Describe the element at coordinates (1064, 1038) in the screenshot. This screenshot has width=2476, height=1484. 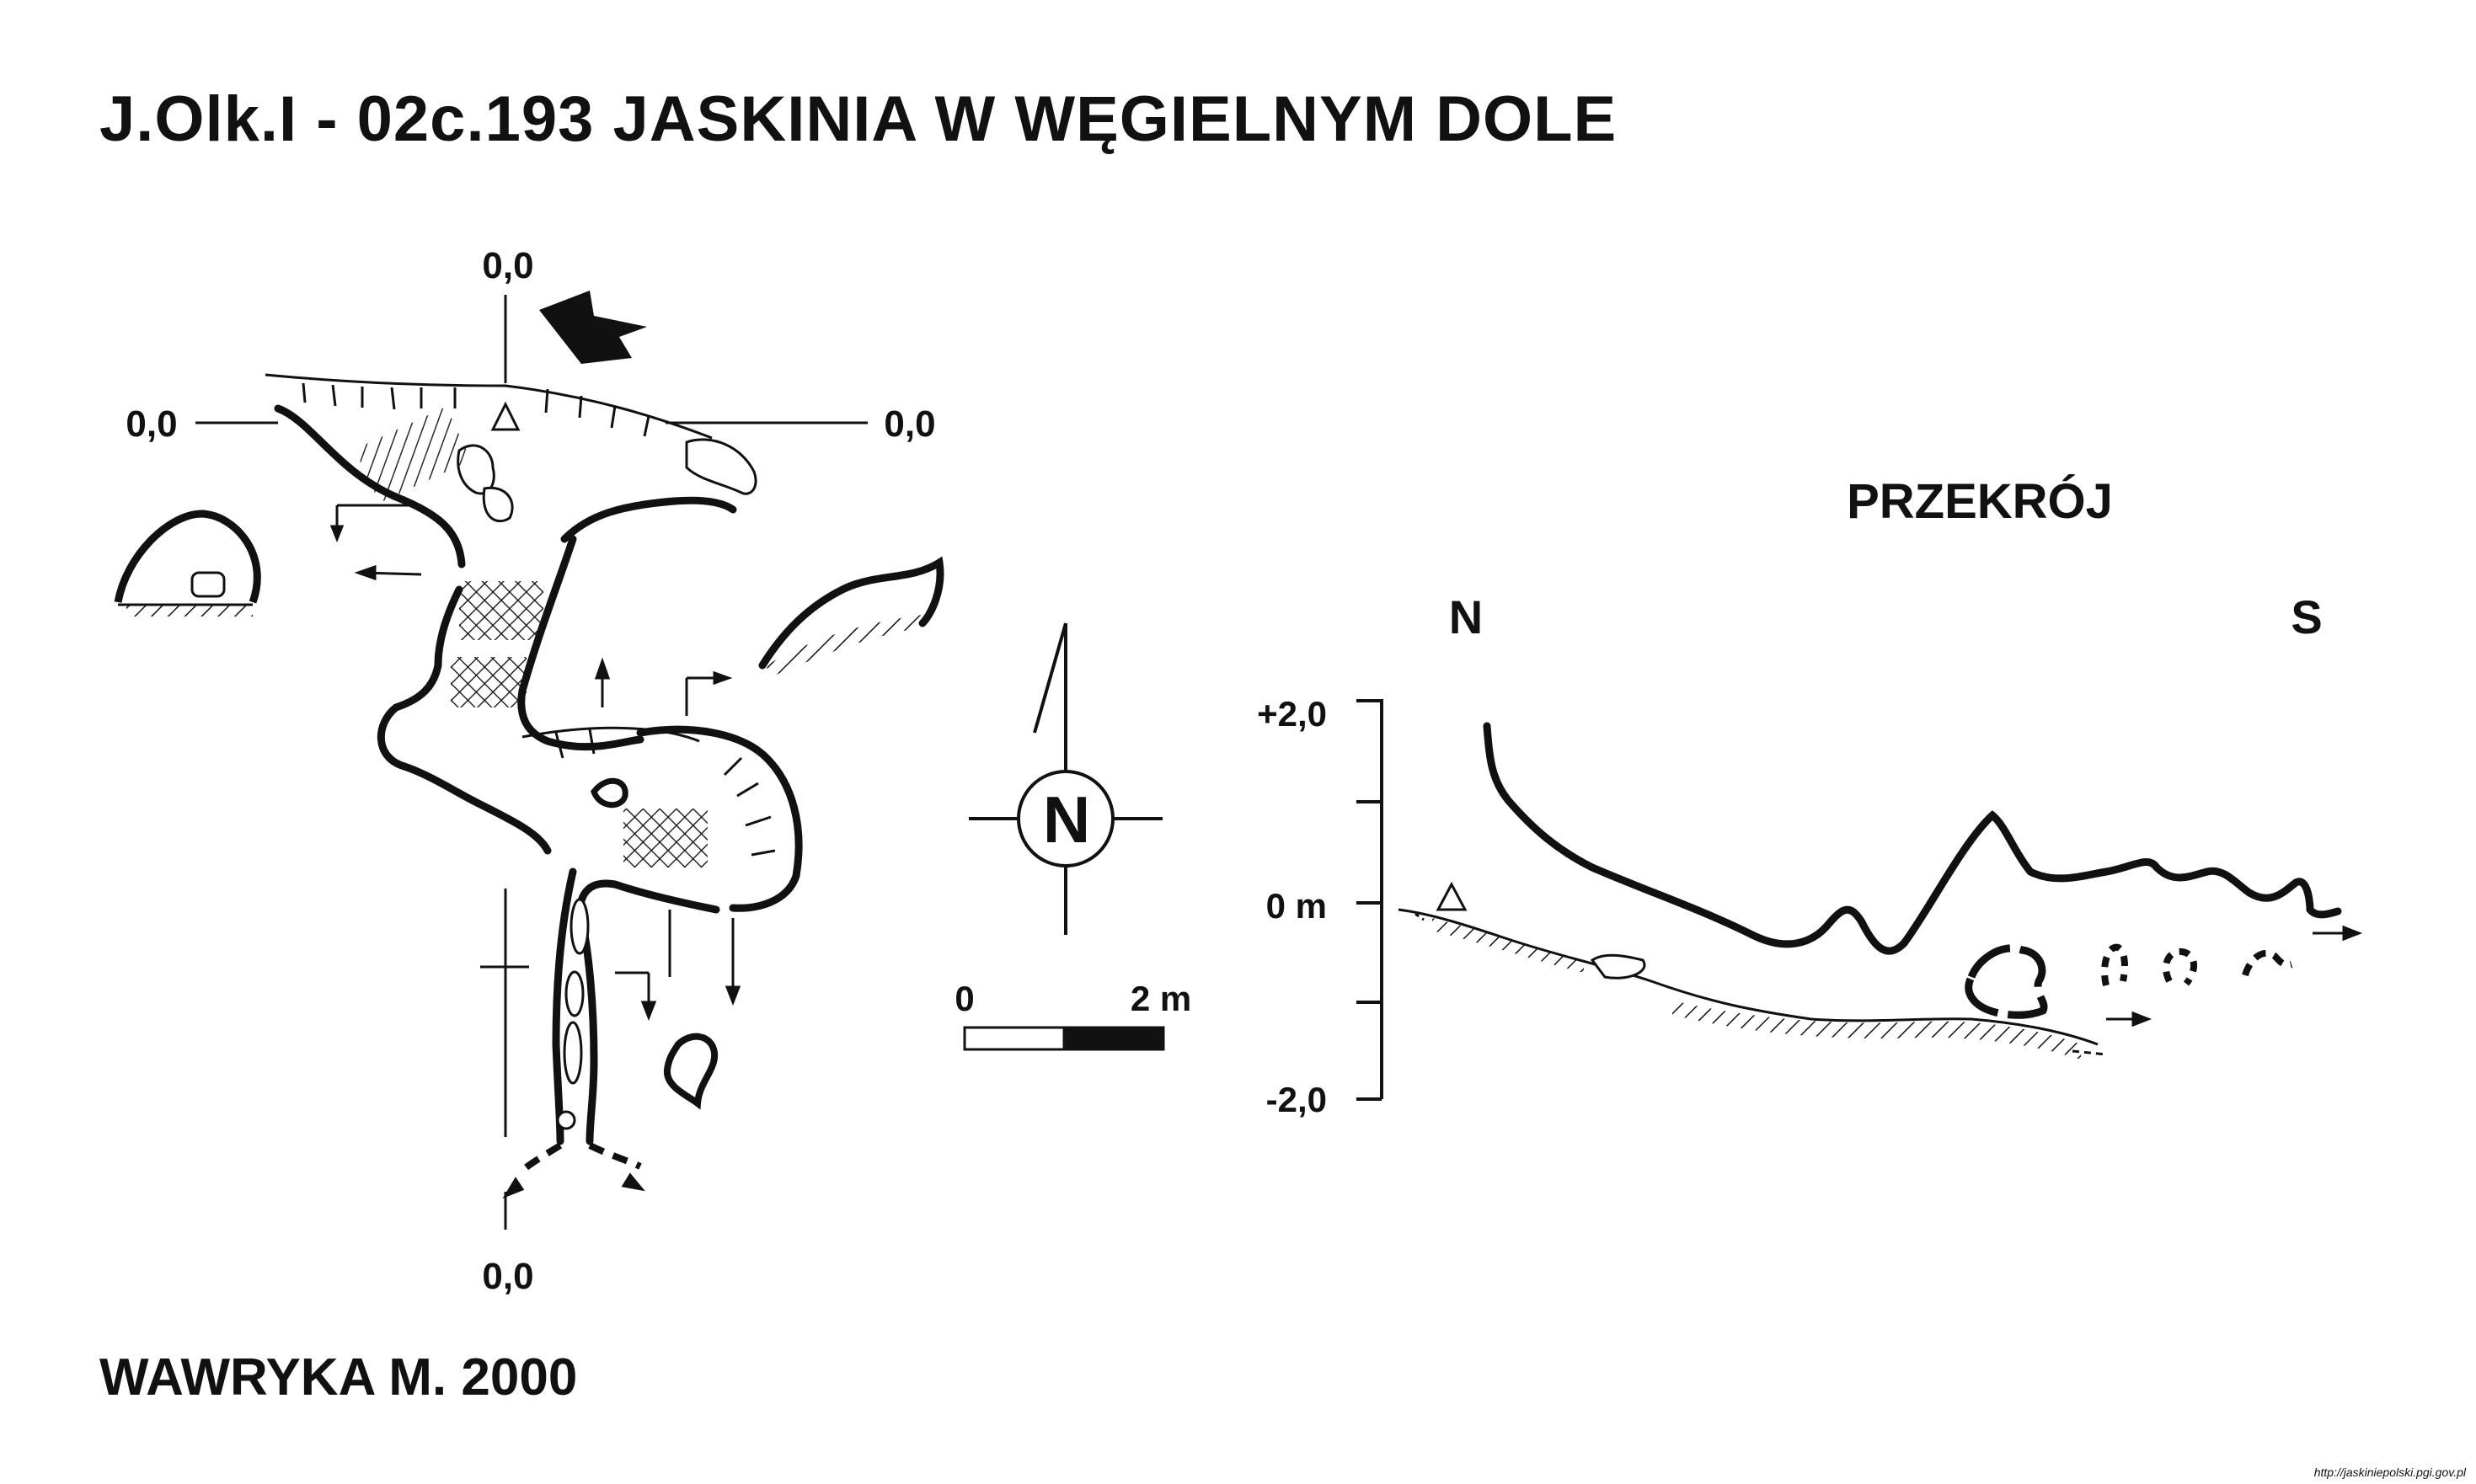
I see `scale-bar` at that location.